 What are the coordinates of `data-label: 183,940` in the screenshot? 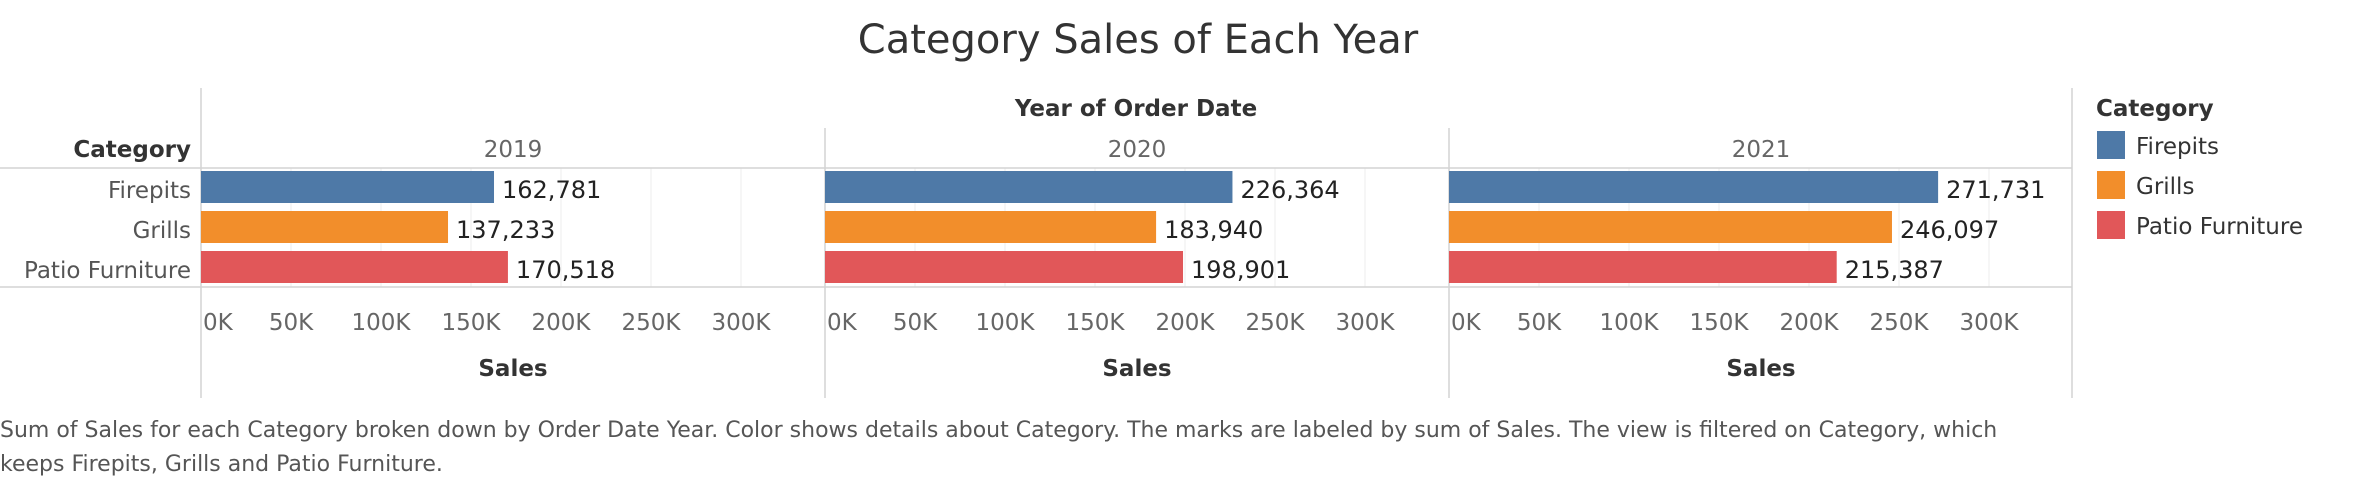 It's located at (1213, 230).